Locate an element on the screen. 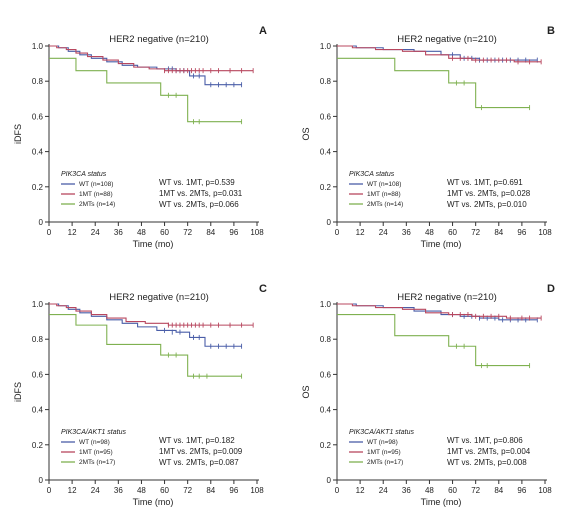 The width and height of the screenshot is (571, 519). panel-letter: C is located at coordinates (263, 289).